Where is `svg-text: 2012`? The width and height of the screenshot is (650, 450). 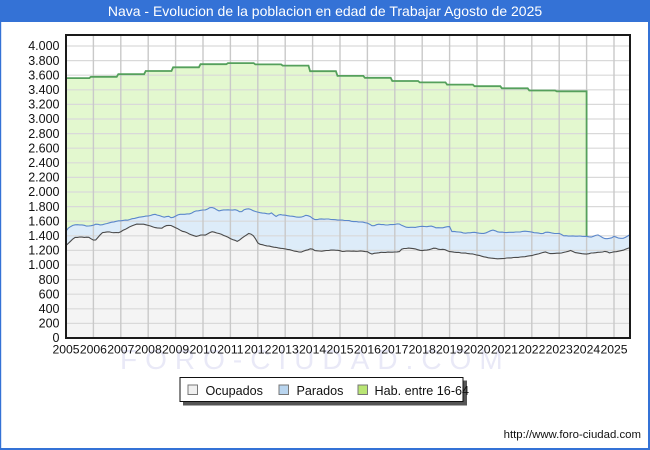
svg-text: 2012 is located at coordinates (257, 350).